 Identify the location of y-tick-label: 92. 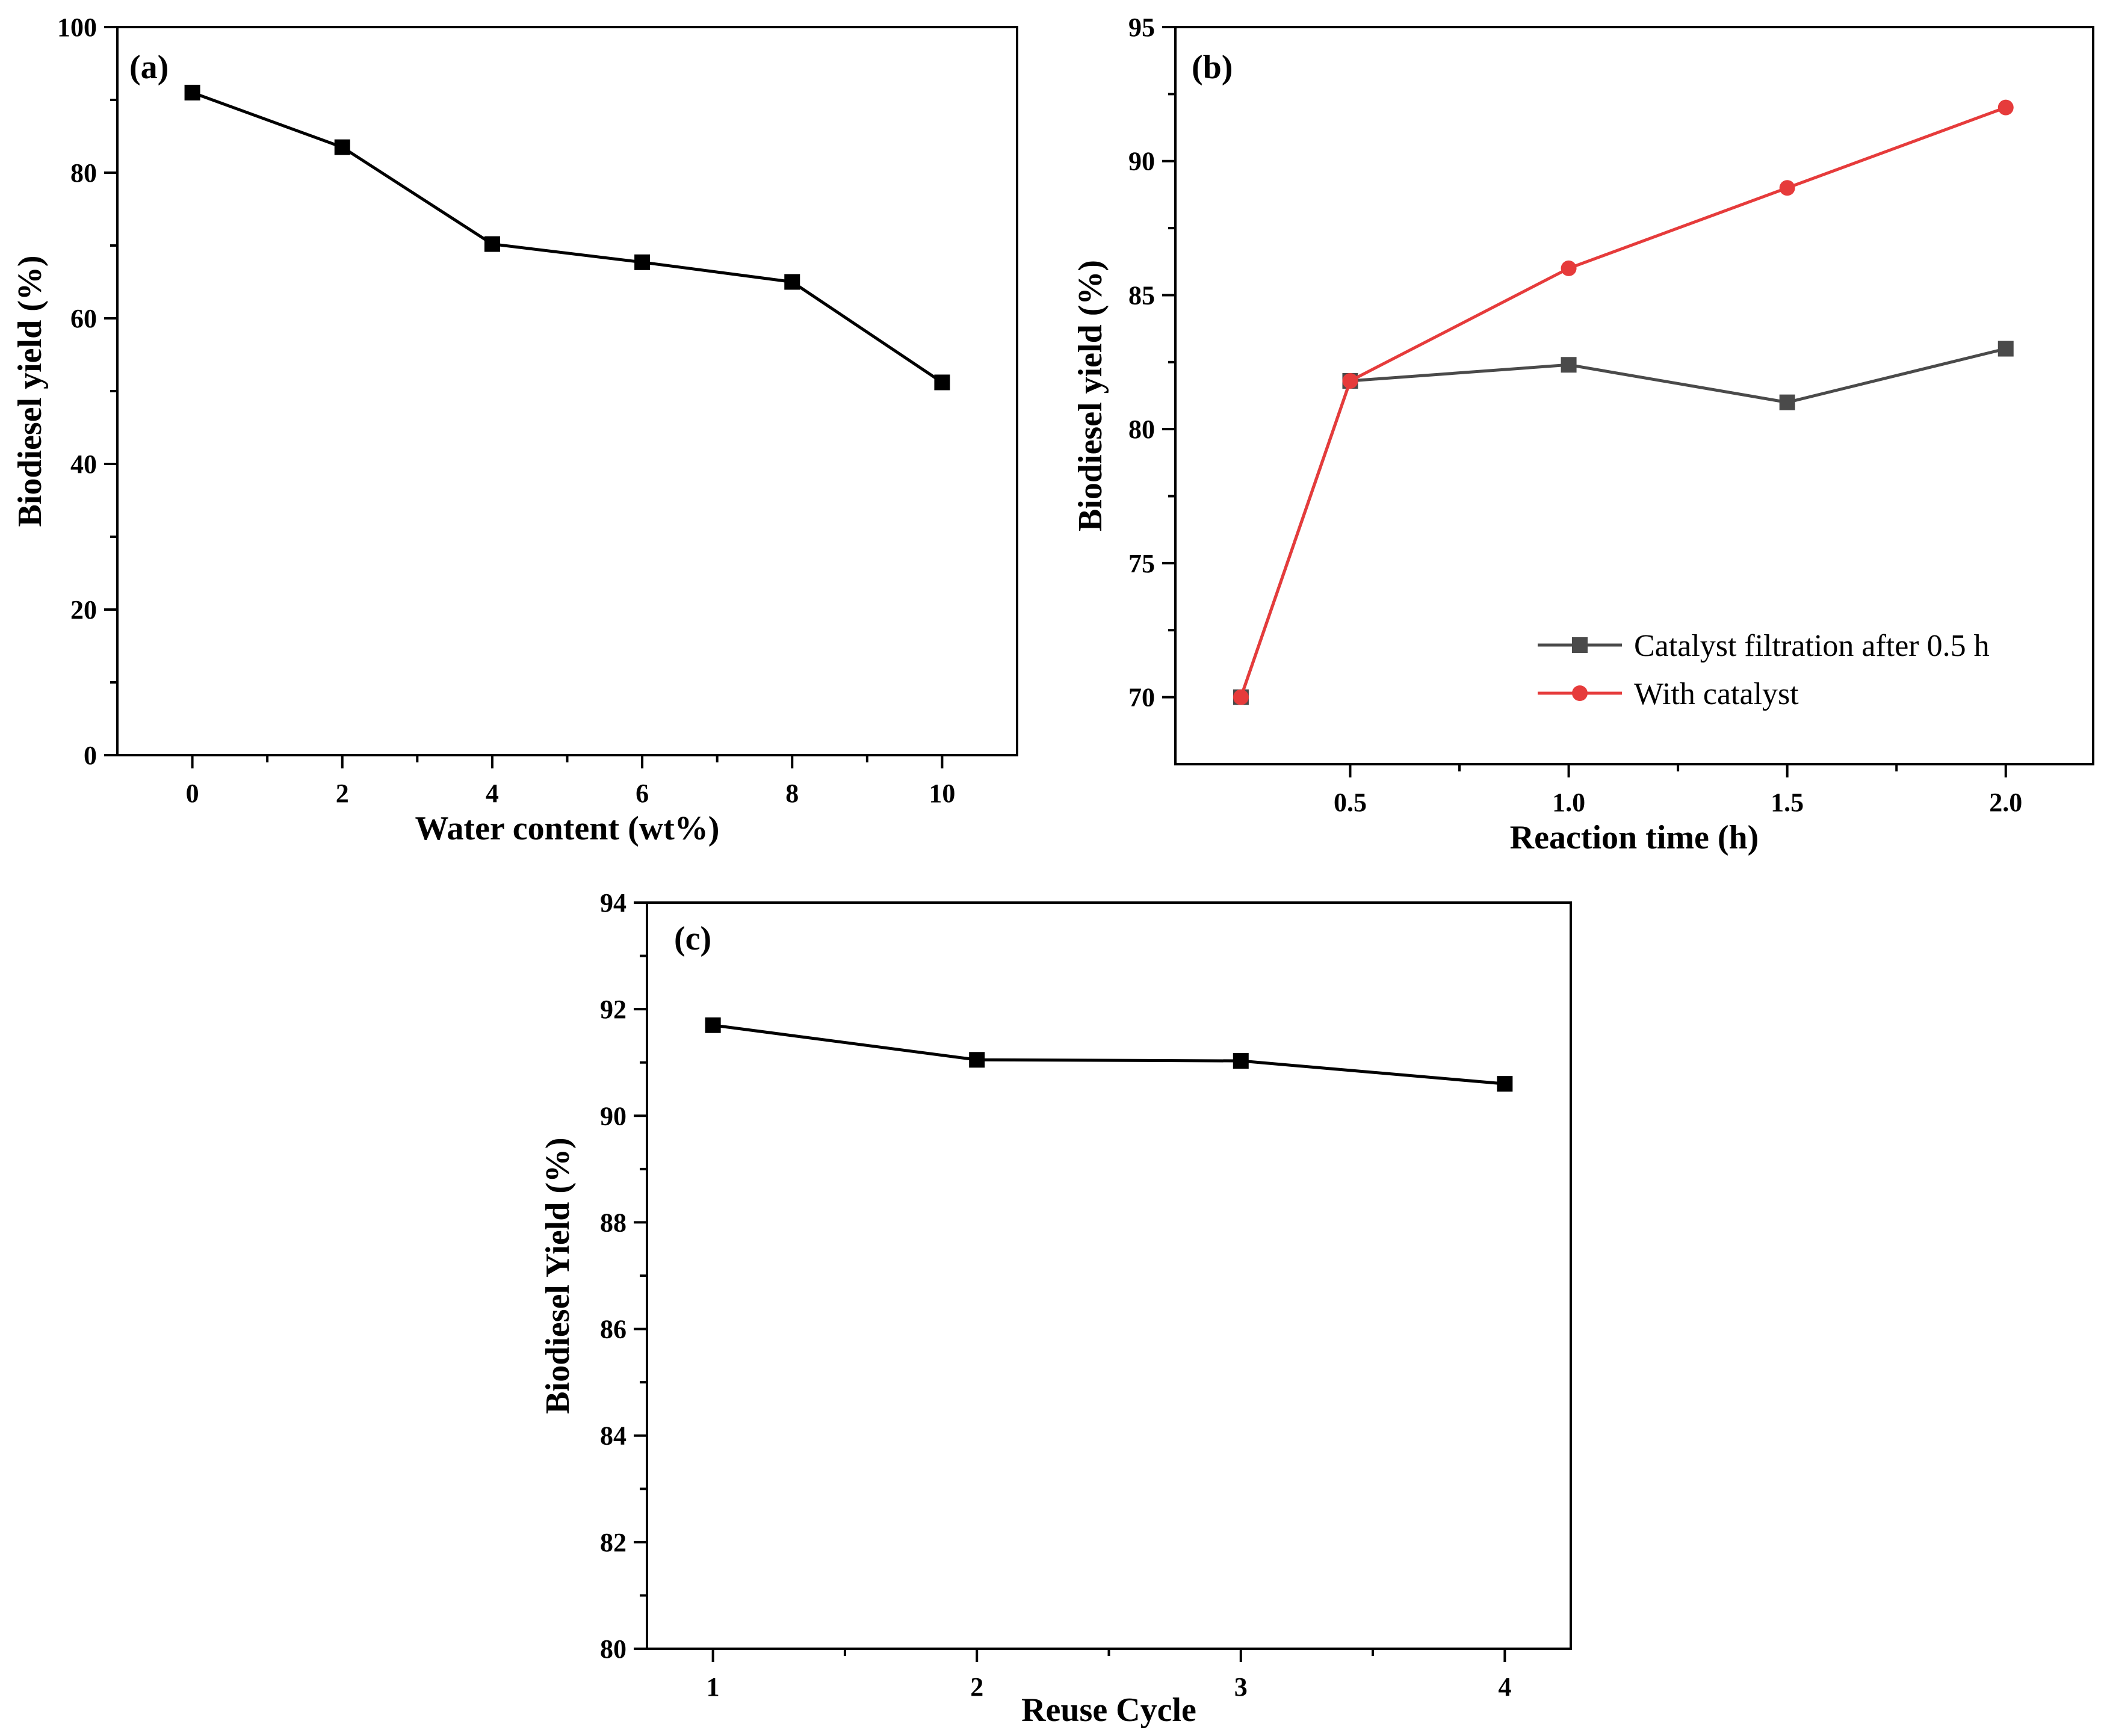
(613, 1009).